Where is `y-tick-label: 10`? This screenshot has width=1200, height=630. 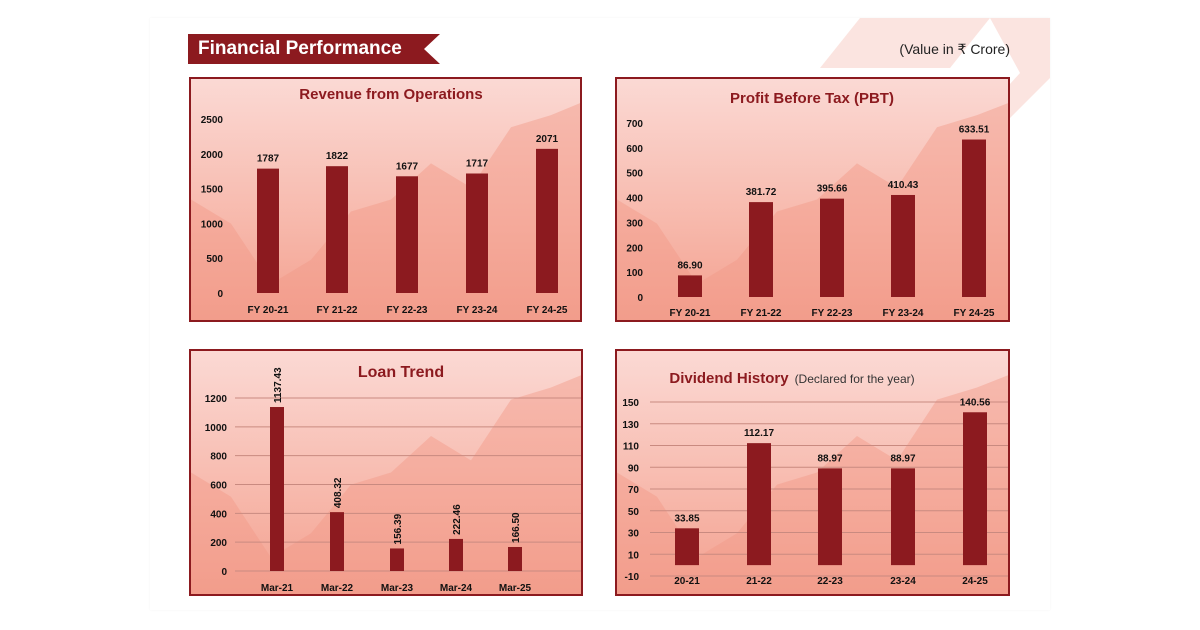 y-tick-label: 10 is located at coordinates (634, 555).